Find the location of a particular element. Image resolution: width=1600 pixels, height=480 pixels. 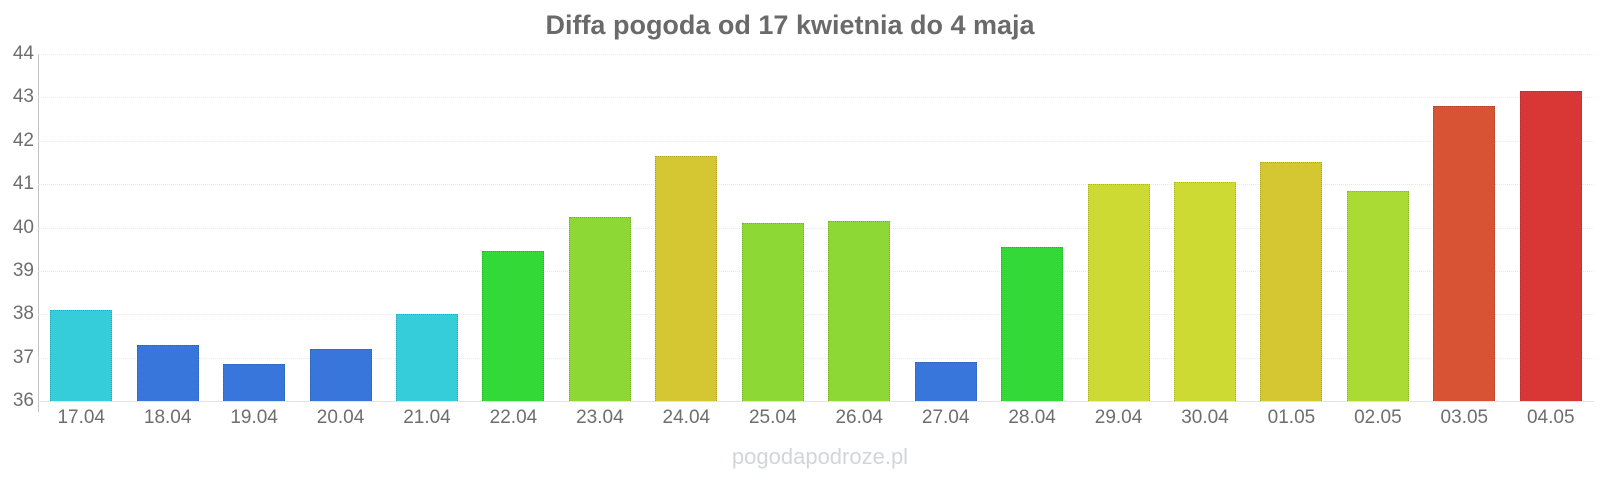

watermark: pogodapodroze.pl is located at coordinates (820, 456).